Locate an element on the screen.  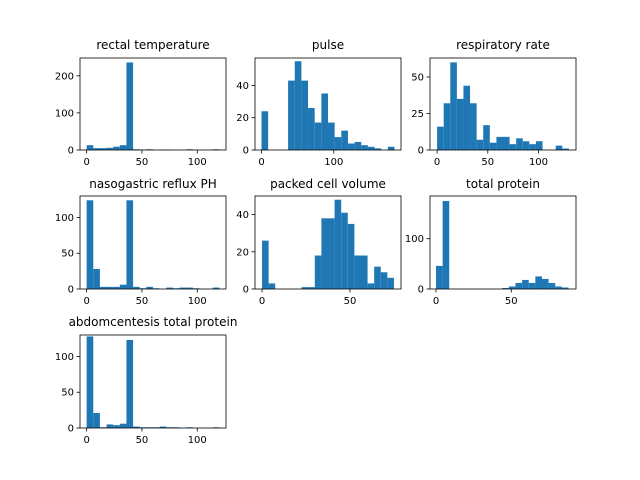
axes-layer: 0 50 100 0 100 200 is located at coordinates (141, 112).